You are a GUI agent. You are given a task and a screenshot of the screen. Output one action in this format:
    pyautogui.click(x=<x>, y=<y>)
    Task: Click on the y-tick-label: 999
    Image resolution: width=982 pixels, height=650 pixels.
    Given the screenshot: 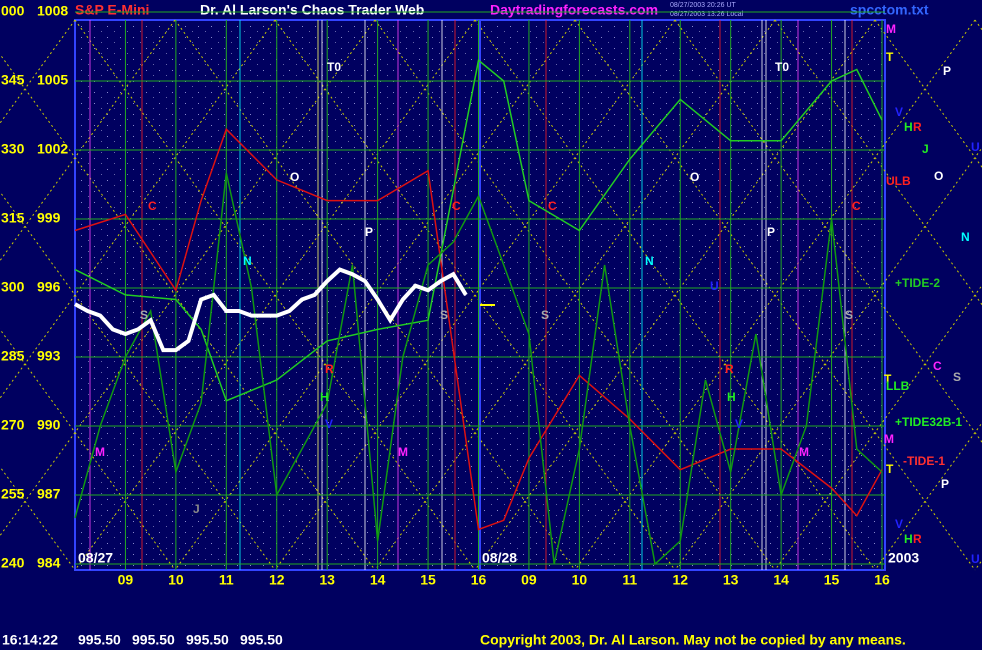 What is the action you would take?
    pyautogui.click(x=49, y=218)
    